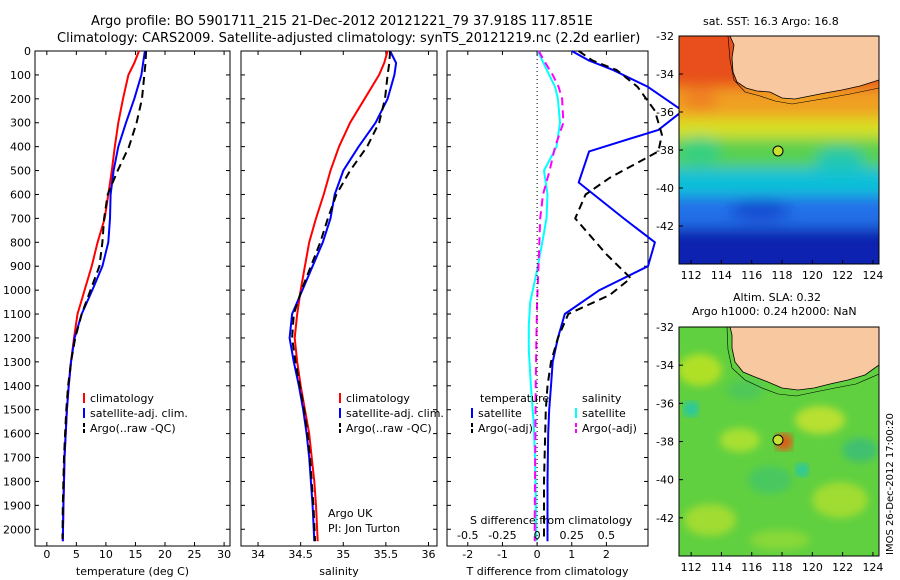 The height and width of the screenshot is (580, 900). Describe the element at coordinates (135, 554) in the screenshot. I see `x-tick-label: 15` at that location.